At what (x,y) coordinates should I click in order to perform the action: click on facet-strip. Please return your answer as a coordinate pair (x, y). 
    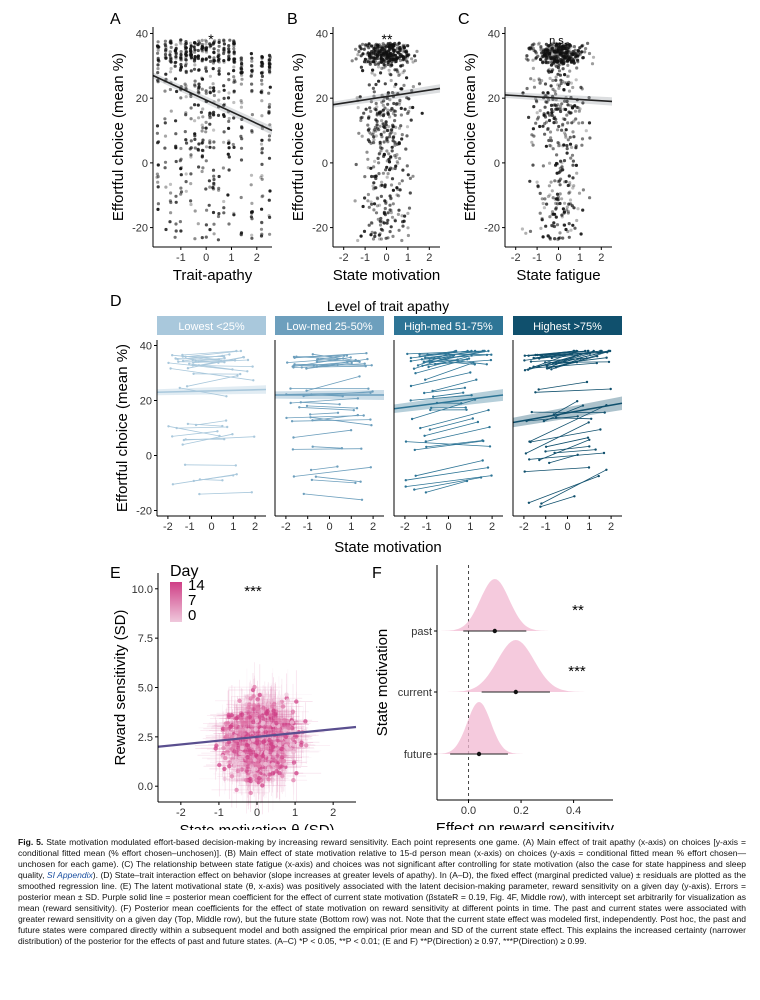
    Looking at the image, I should click on (211, 325).